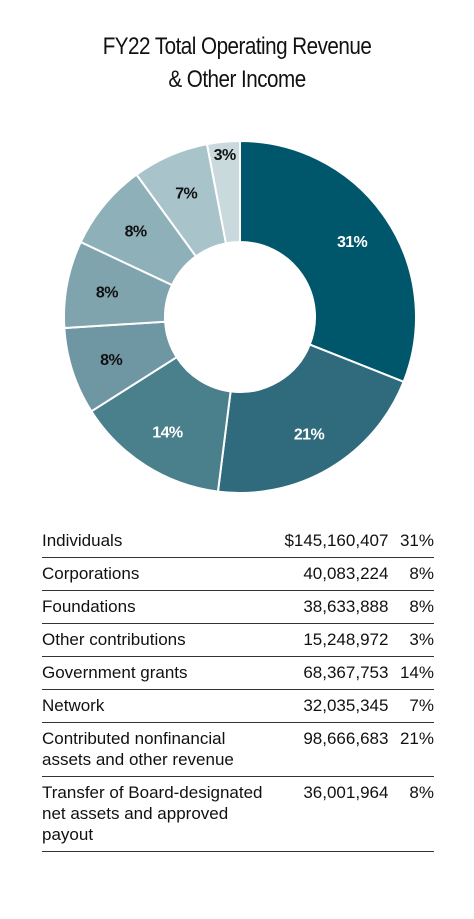 This screenshot has width=474, height=919. Describe the element at coordinates (330, 574) in the screenshot. I see `row-amount: 40,083,224` at that location.